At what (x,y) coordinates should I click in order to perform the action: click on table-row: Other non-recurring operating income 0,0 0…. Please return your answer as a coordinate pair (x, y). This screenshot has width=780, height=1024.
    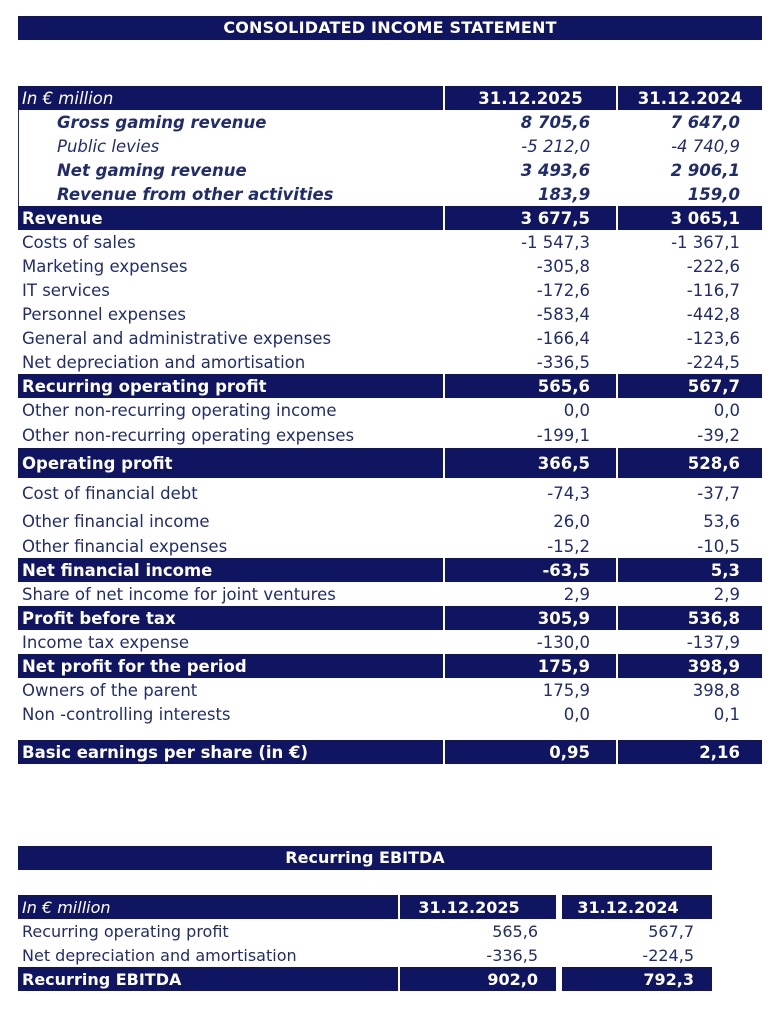
    Looking at the image, I should click on (390, 410).